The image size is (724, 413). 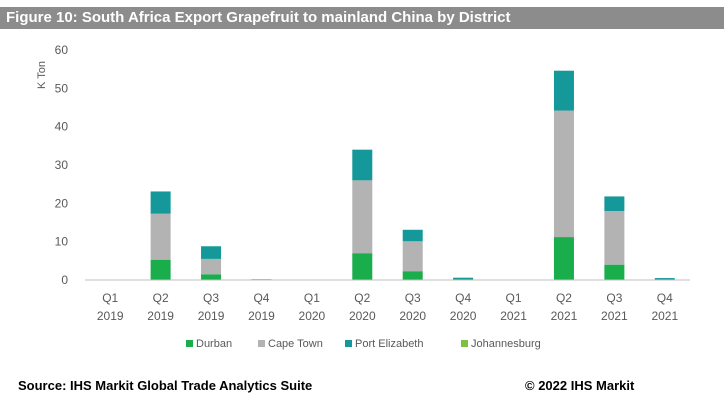 What do you see at coordinates (62, 50) in the screenshot?
I see `y-tick-label: 60` at bounding box center [62, 50].